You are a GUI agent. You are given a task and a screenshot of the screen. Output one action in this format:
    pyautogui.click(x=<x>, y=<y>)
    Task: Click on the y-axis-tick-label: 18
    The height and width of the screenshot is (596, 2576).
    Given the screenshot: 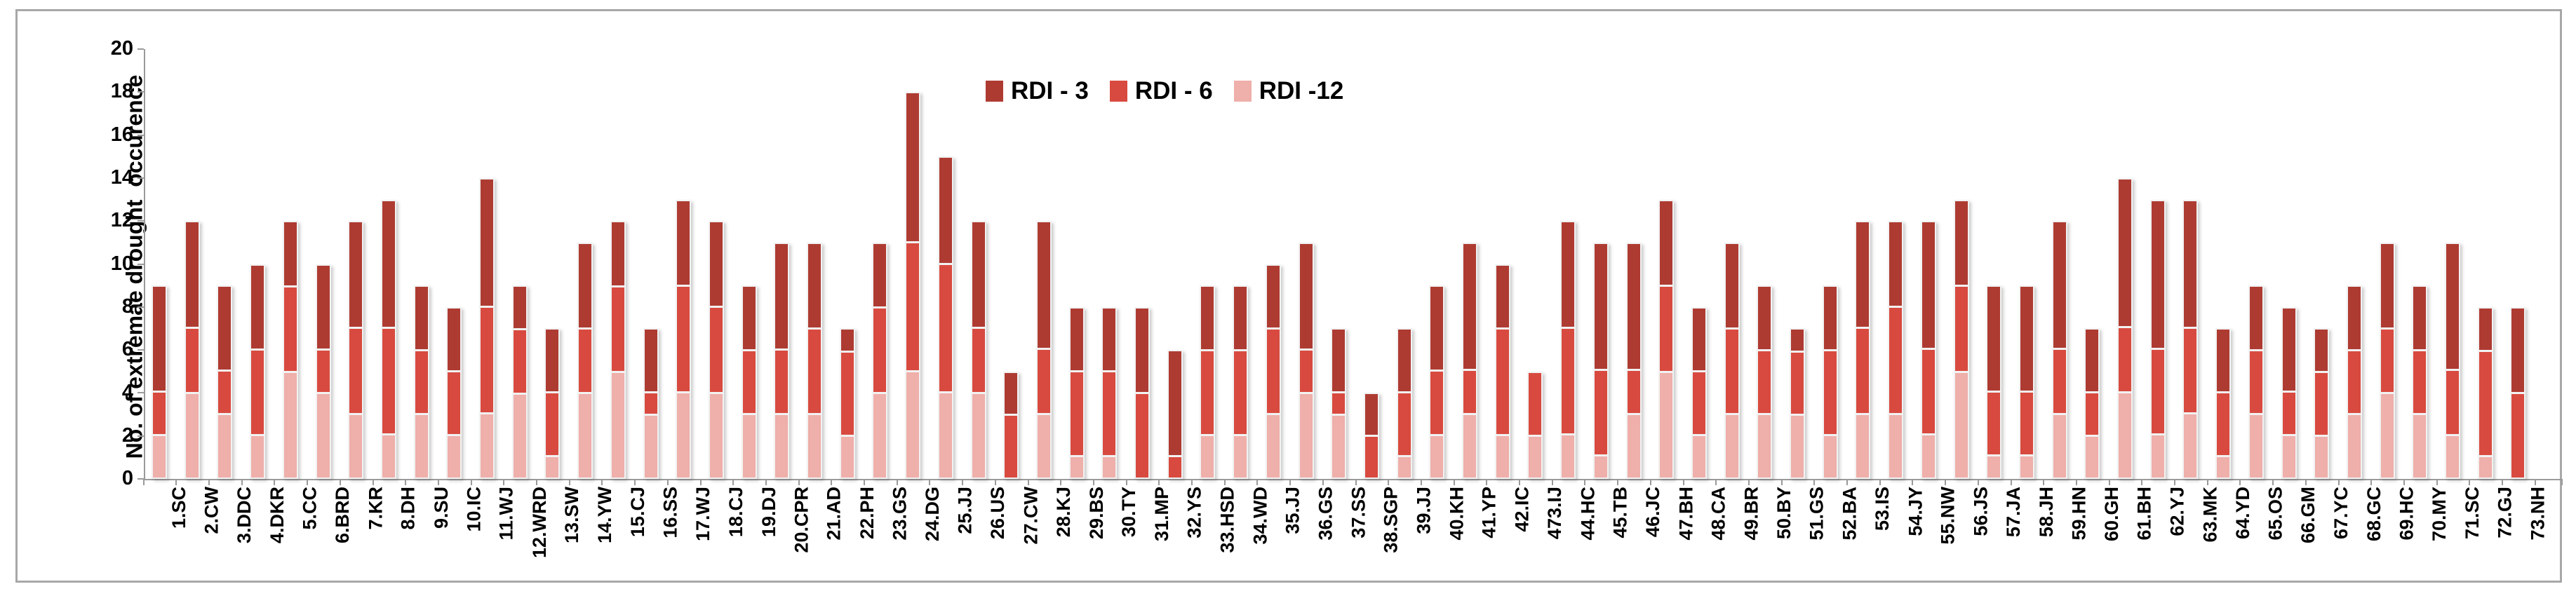 What is the action you would take?
    pyautogui.click(x=121, y=91)
    